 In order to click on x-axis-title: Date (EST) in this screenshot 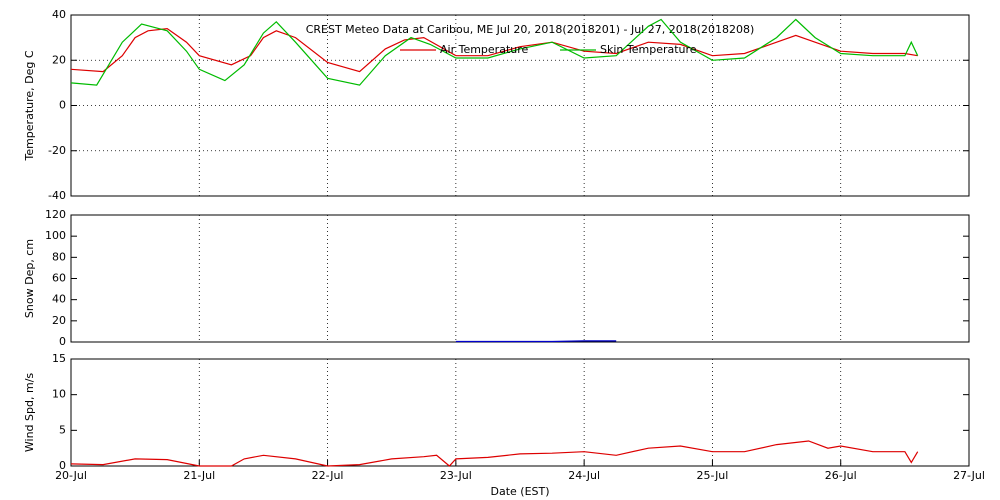, I will do `click(519, 491)`.